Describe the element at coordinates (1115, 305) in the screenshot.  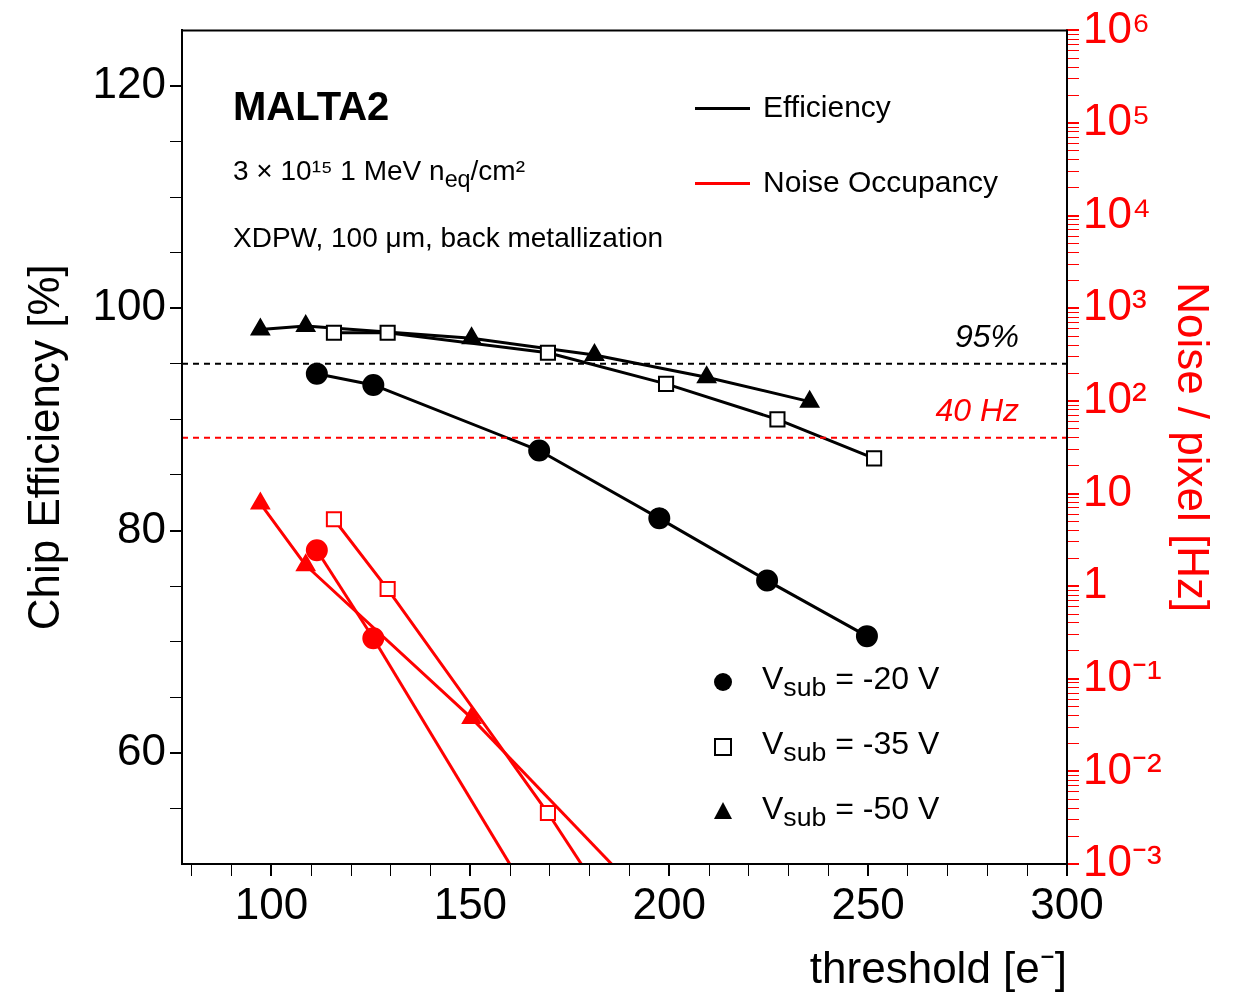
I see `y2-tick-label: 10³` at that location.